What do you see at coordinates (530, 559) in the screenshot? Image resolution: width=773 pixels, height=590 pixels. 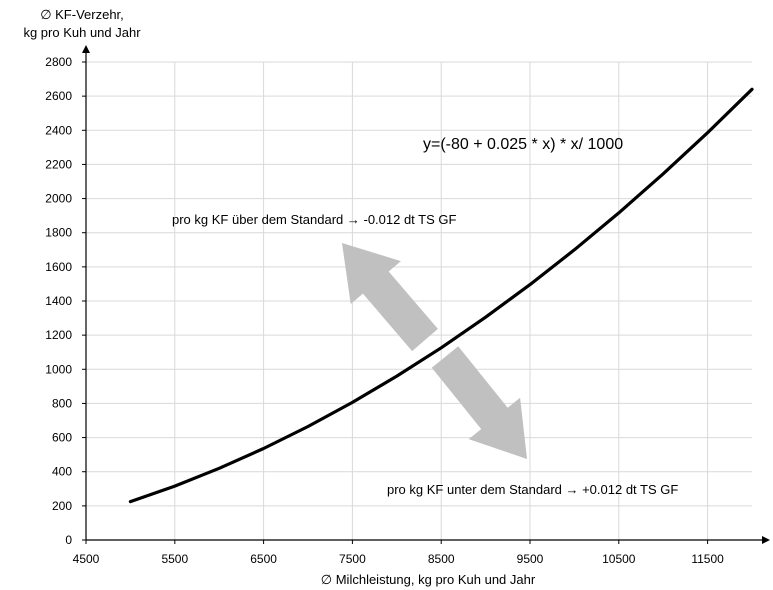 I see `x-tick-label: 9500` at bounding box center [530, 559].